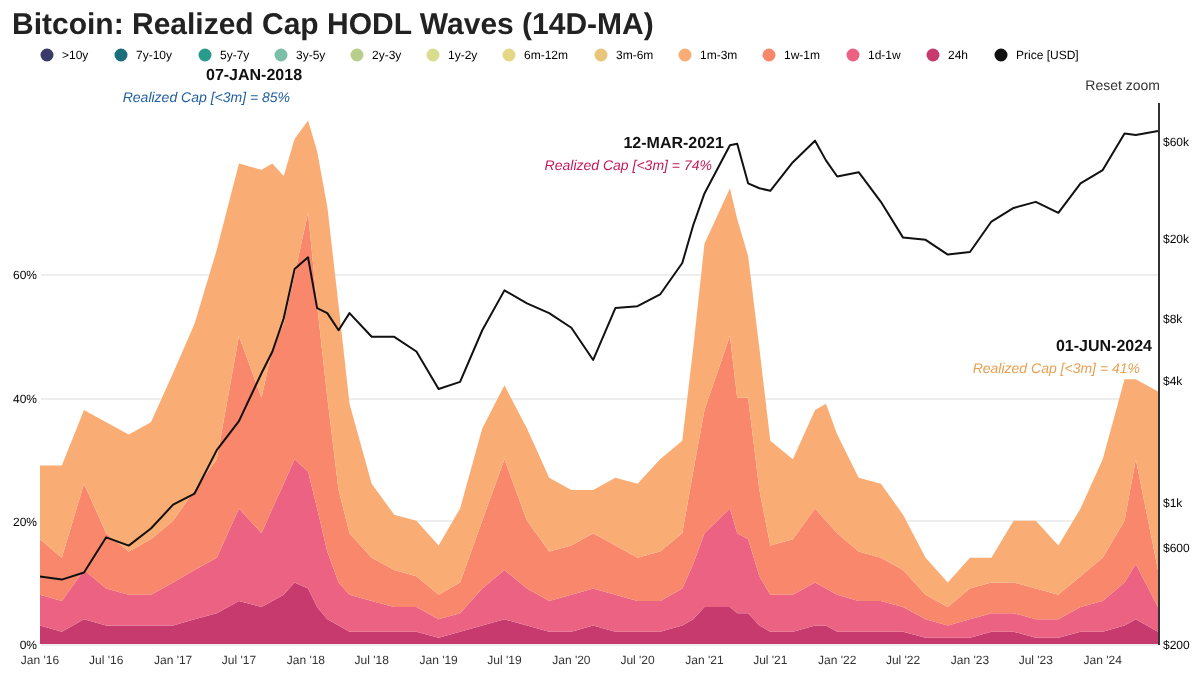  I want to click on annotation: 01-JUN-2024, so click(1104, 346).